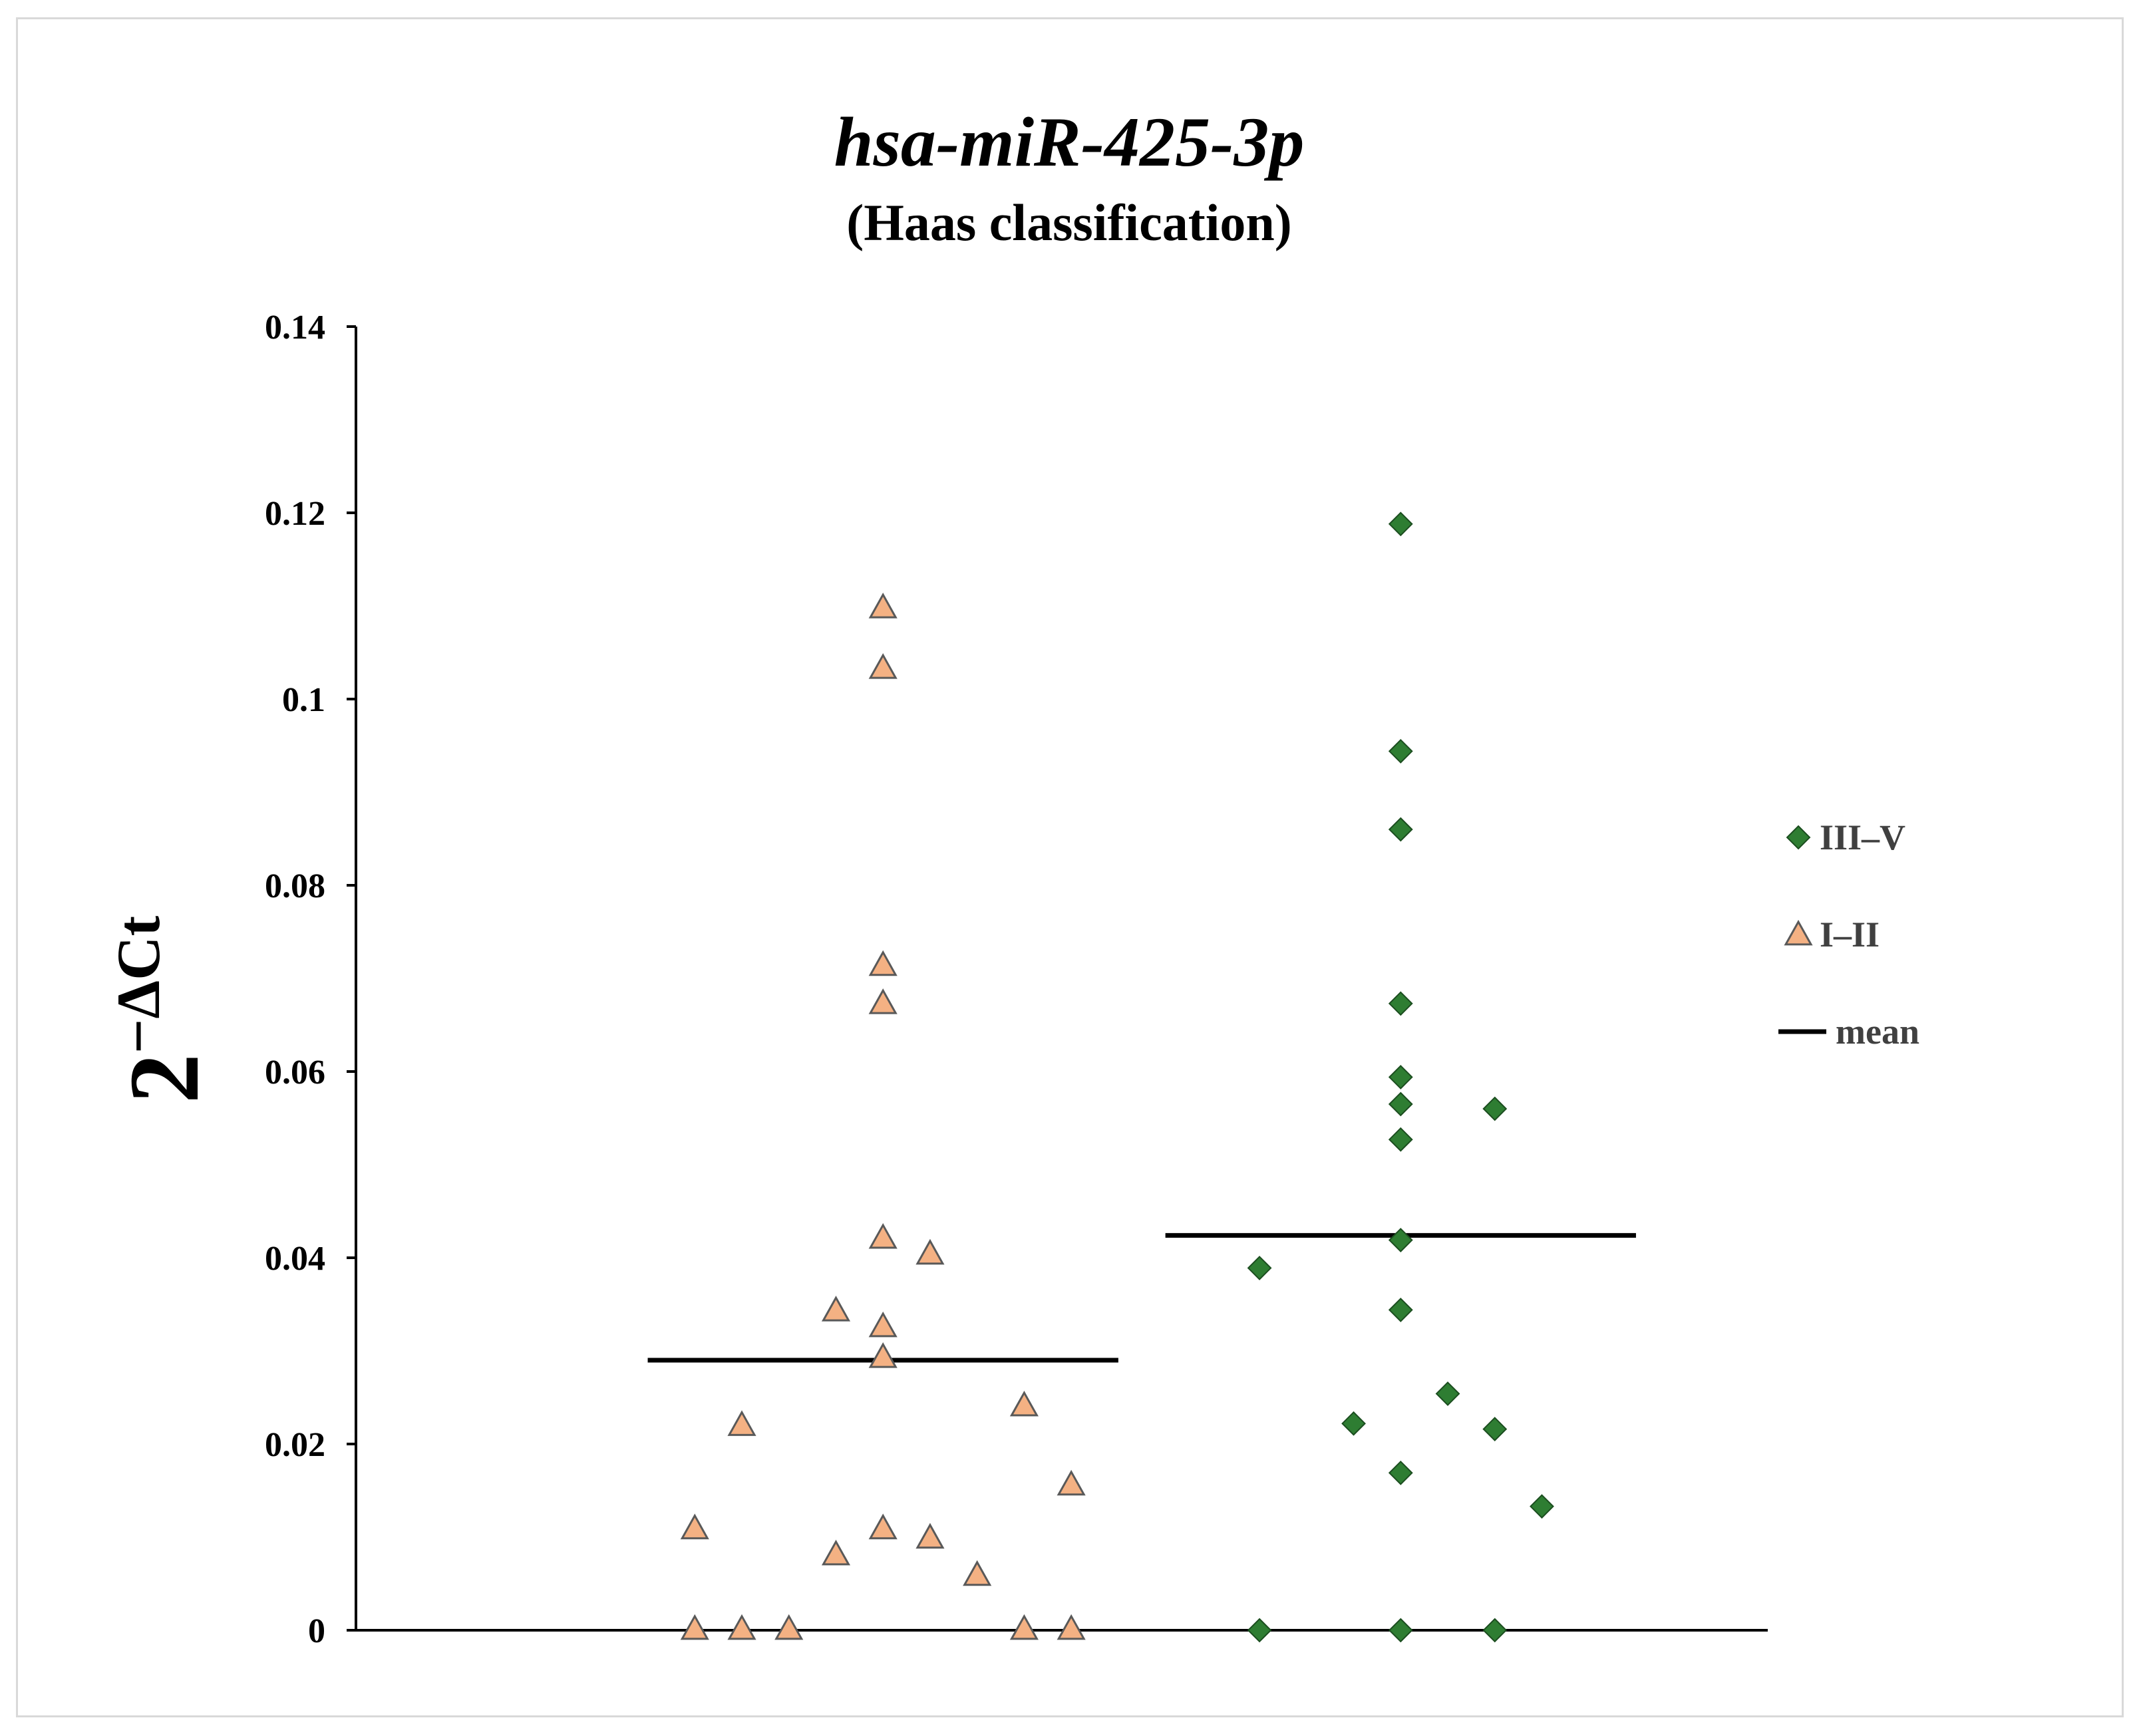 The image size is (2143, 1736). I want to click on legend-label: I–II, so click(1850, 934).